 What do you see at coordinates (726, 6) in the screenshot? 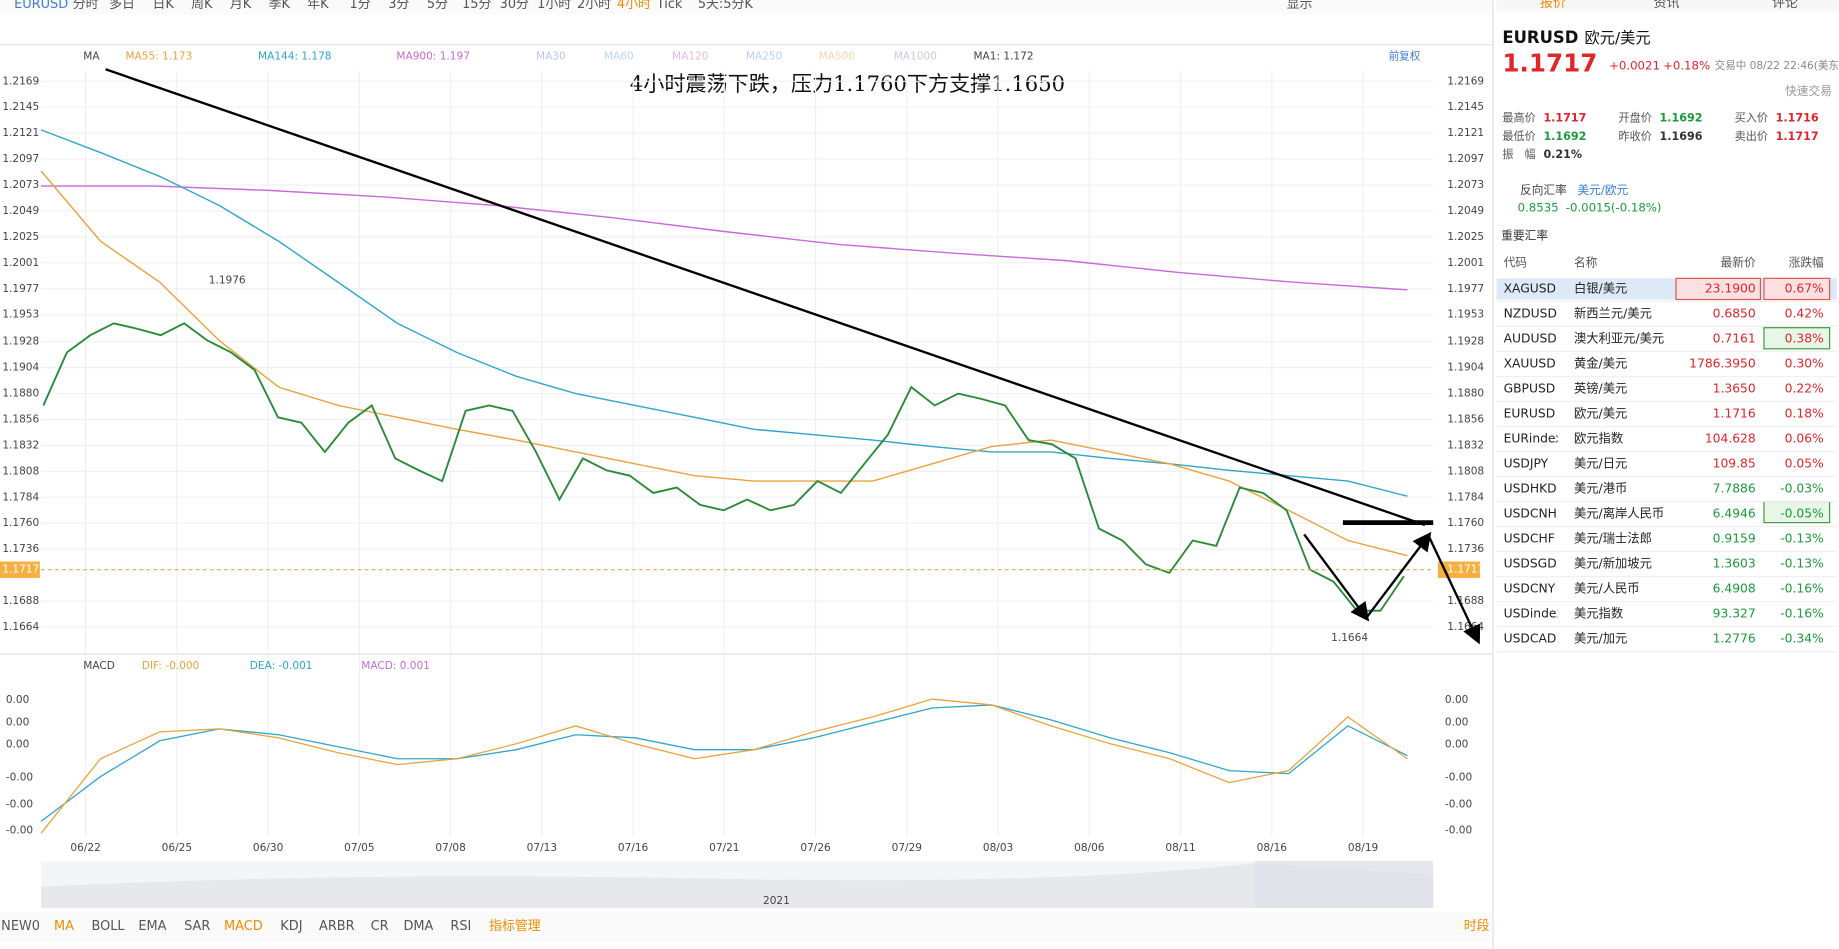
I see `period-tab: 5天:5分K` at bounding box center [726, 6].